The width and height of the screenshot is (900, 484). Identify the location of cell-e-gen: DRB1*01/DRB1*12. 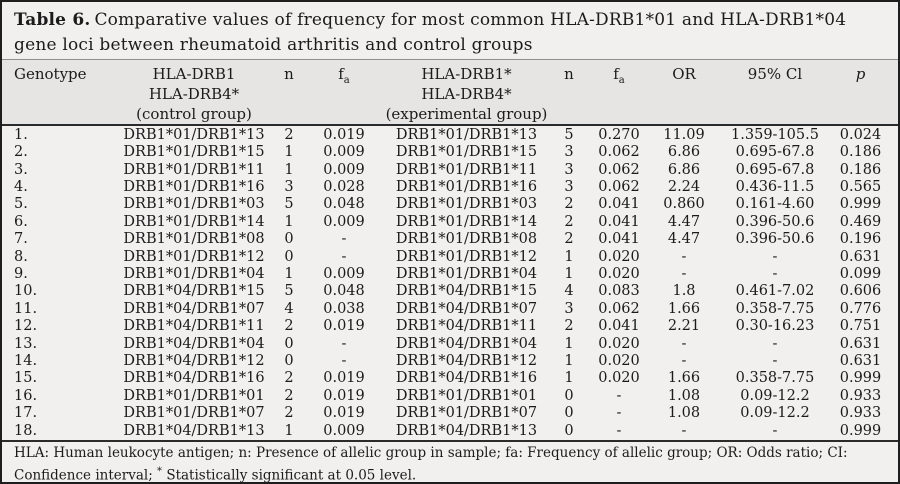
(466, 256).